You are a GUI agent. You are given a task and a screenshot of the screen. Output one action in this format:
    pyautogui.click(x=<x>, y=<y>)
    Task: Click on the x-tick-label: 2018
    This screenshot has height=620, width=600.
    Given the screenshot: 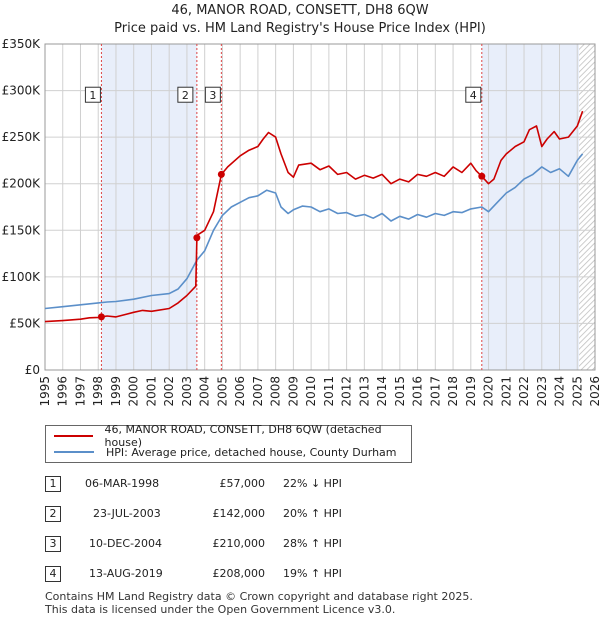 What is the action you would take?
    pyautogui.click(x=453, y=391)
    